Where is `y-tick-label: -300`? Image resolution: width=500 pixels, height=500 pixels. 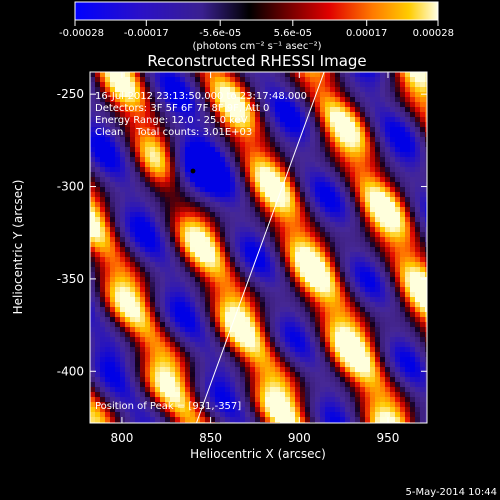
y-tick-label: -300 is located at coordinates (70, 187).